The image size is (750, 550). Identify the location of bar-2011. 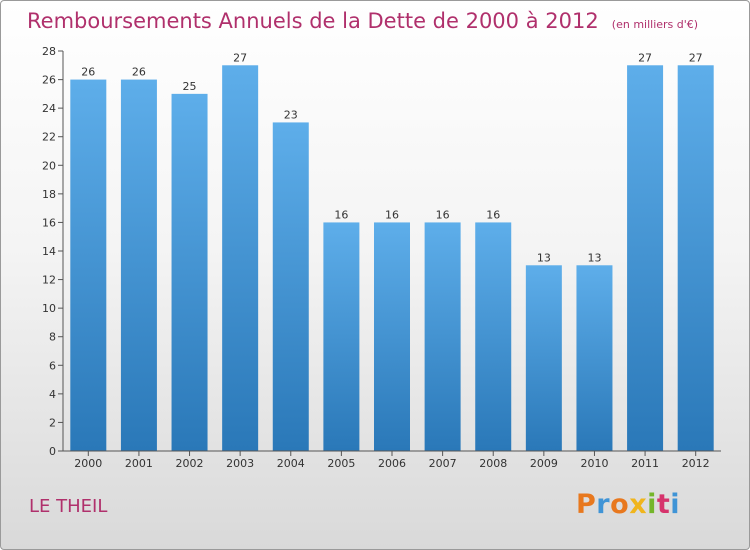
(645, 258).